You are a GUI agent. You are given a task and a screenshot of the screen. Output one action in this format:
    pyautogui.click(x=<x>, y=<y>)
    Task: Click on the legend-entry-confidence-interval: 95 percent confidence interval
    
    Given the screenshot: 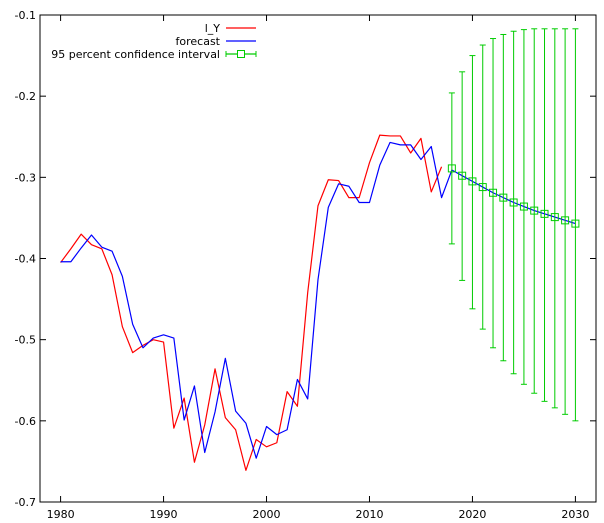 What is the action you would take?
    pyautogui.click(x=154, y=54)
    